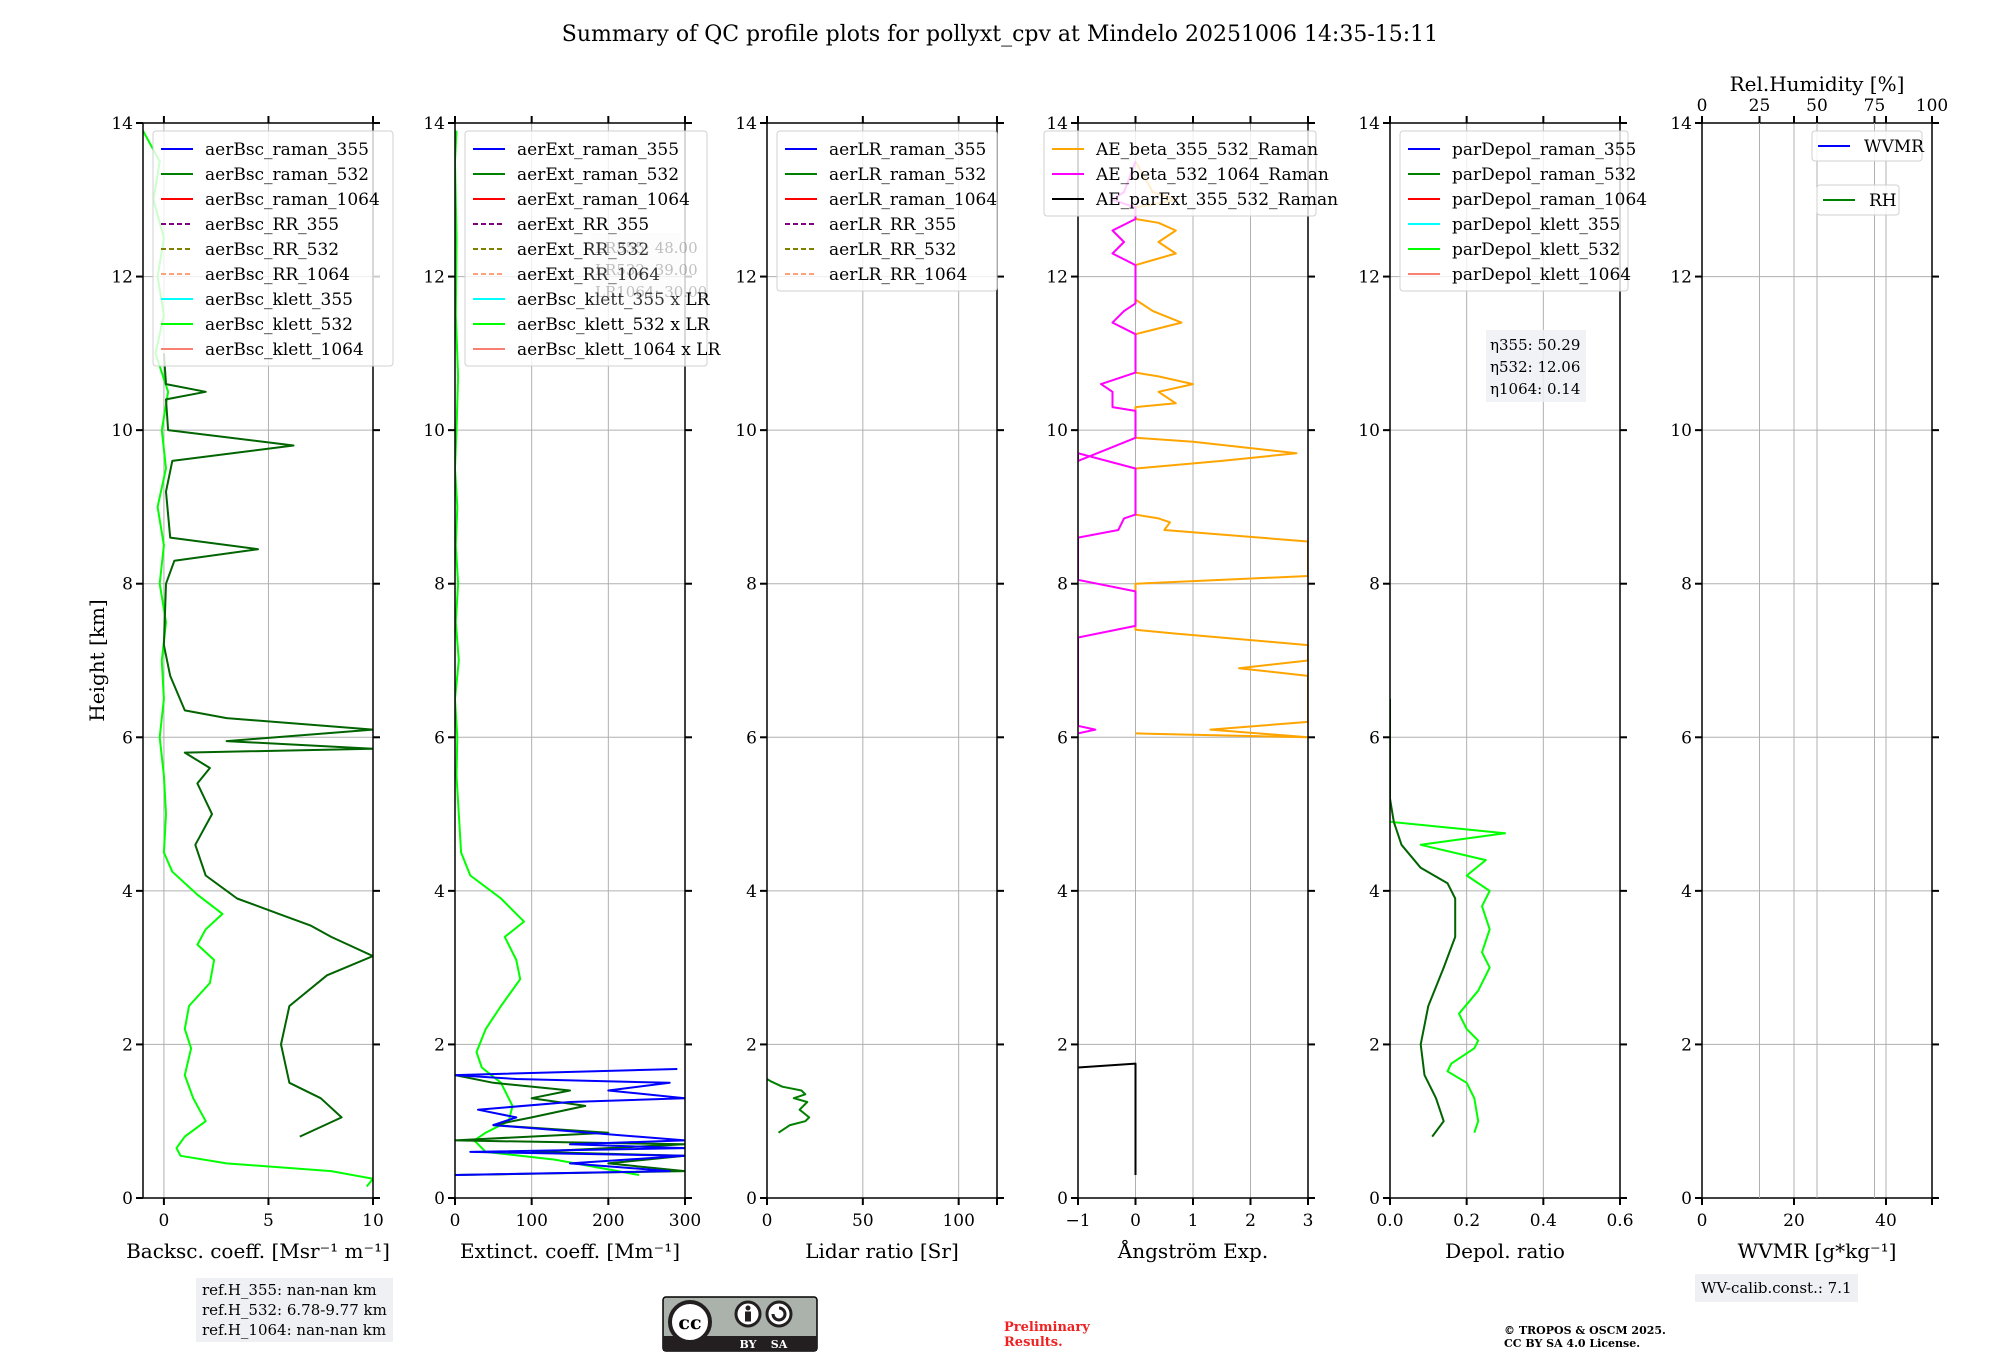 The width and height of the screenshot is (2000, 1360). I want to click on y-axis-label: Height [km], so click(97, 660).